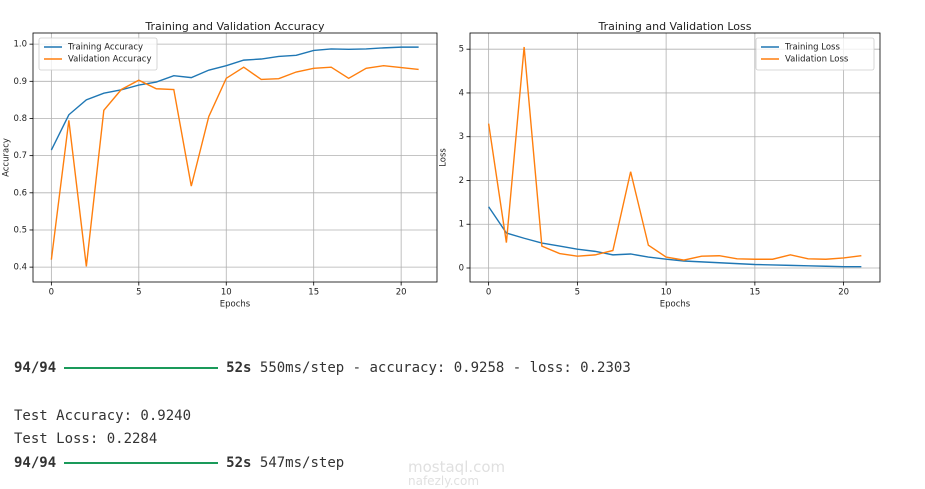  I want to click on watermark: nafezly.com, so click(444, 481).